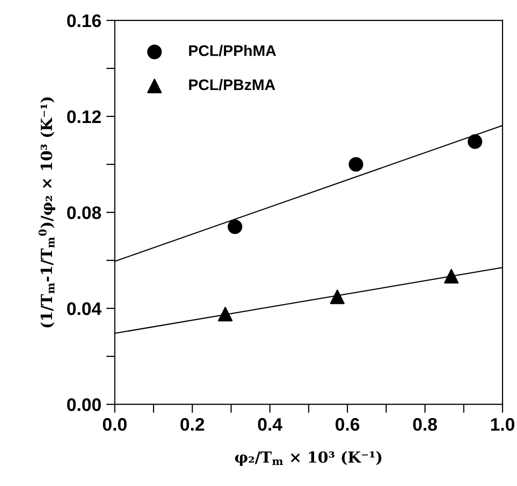  What do you see at coordinates (84, 21) in the screenshot?
I see `y-tick-label: 0.16` at bounding box center [84, 21].